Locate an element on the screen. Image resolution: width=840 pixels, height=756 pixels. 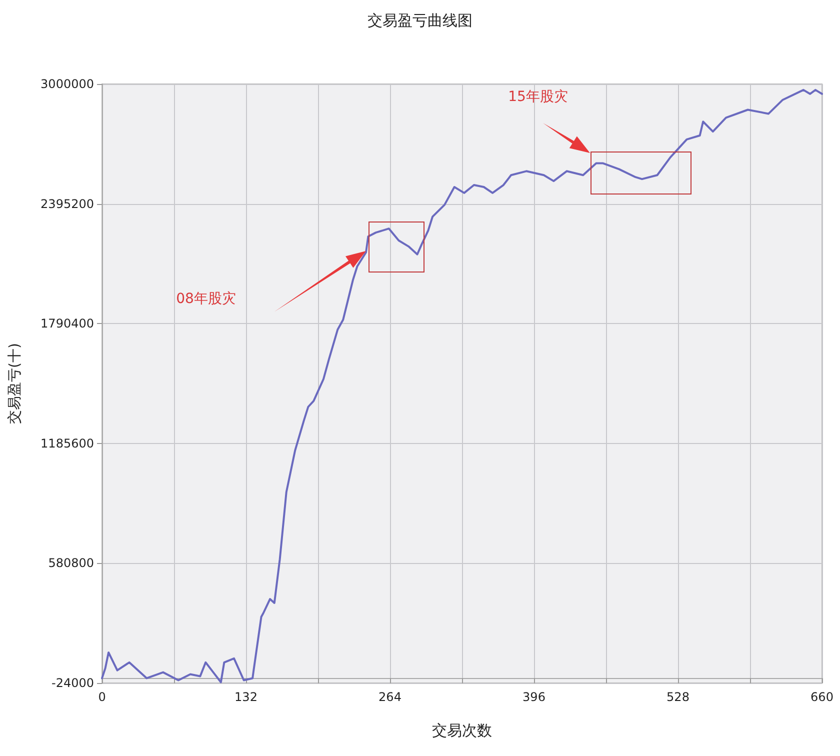
annotation: 08年股灾 is located at coordinates (206, 298).